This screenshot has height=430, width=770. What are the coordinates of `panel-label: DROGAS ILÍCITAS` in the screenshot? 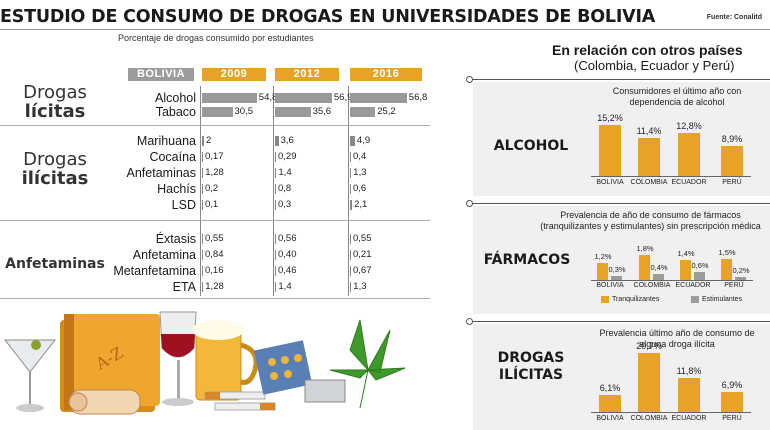 It's located at (531, 366).